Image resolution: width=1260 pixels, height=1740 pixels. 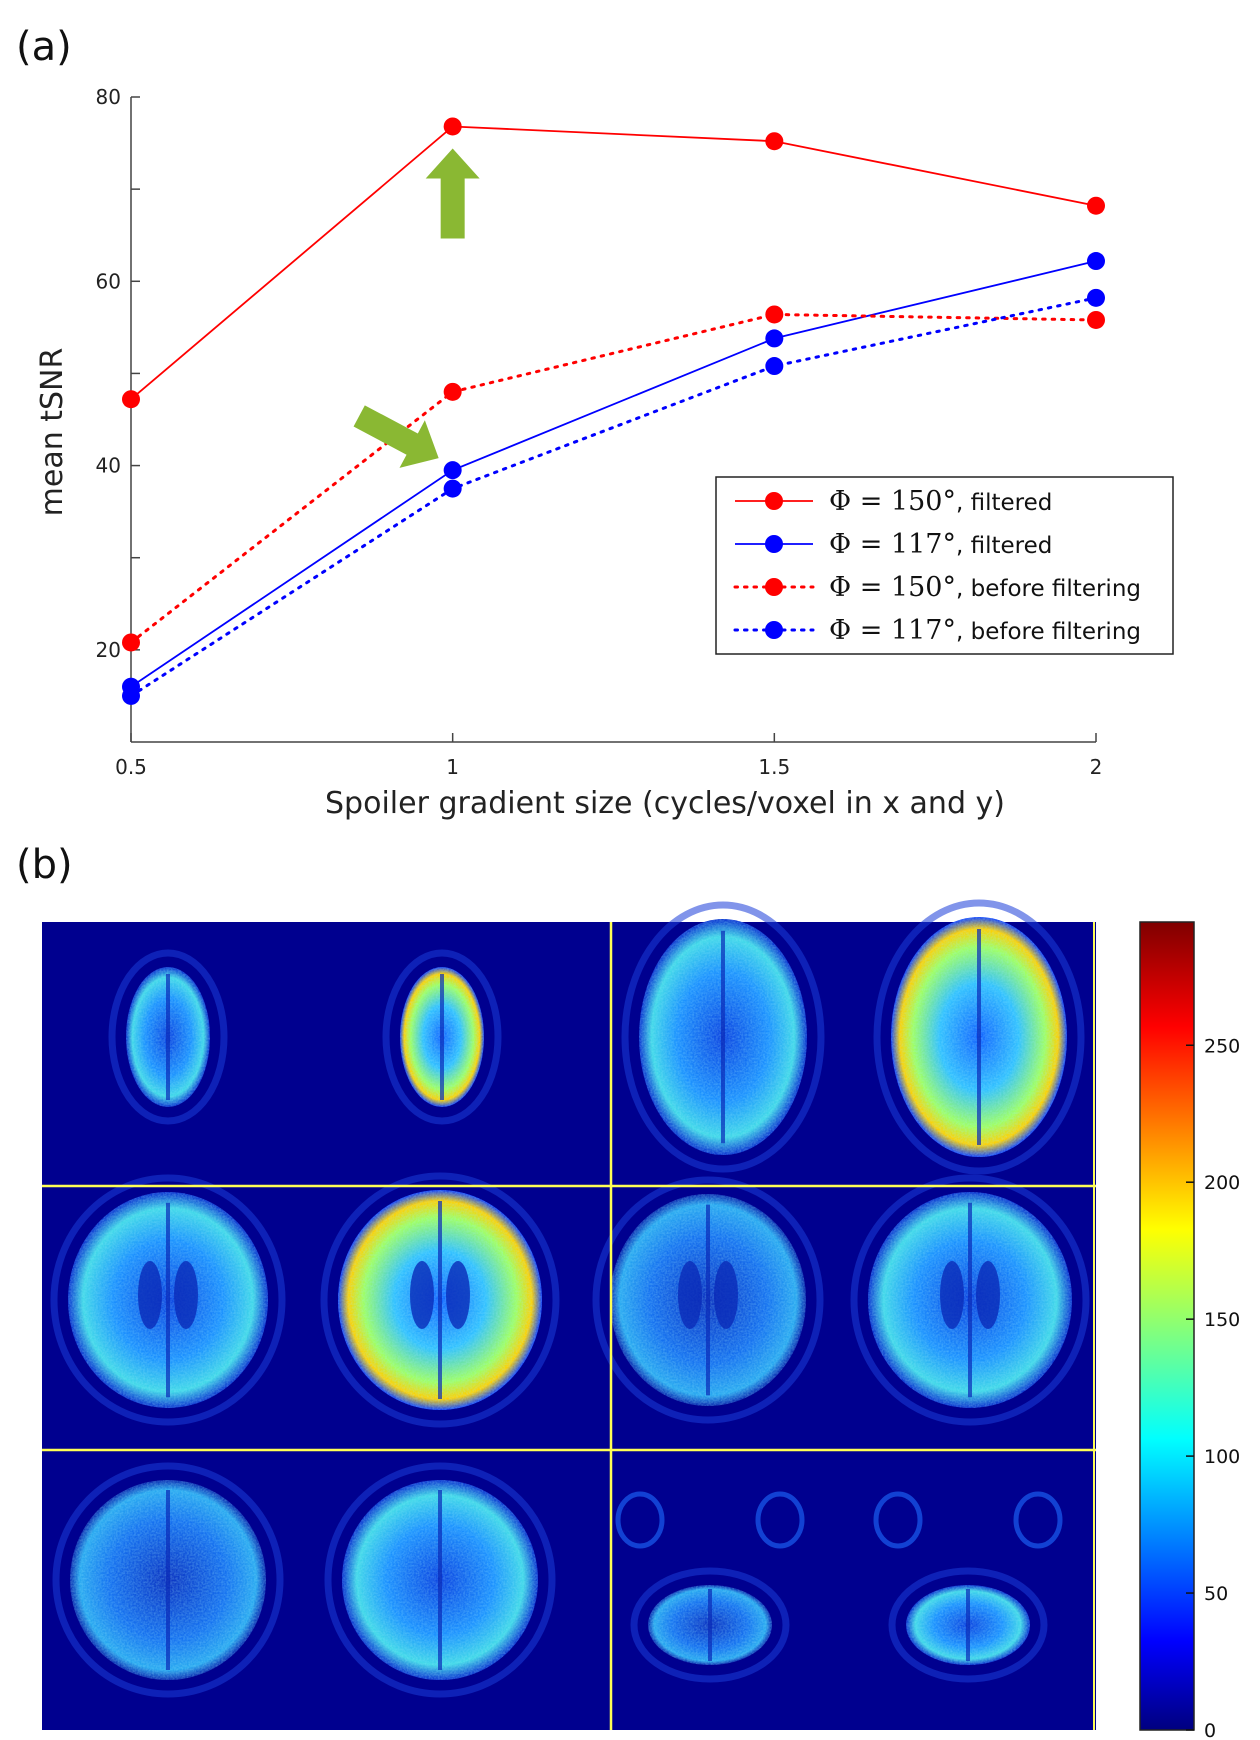 What do you see at coordinates (940, 501) in the screenshot?
I see `legend-entry-label: Φ = 150°, filtered` at bounding box center [940, 501].